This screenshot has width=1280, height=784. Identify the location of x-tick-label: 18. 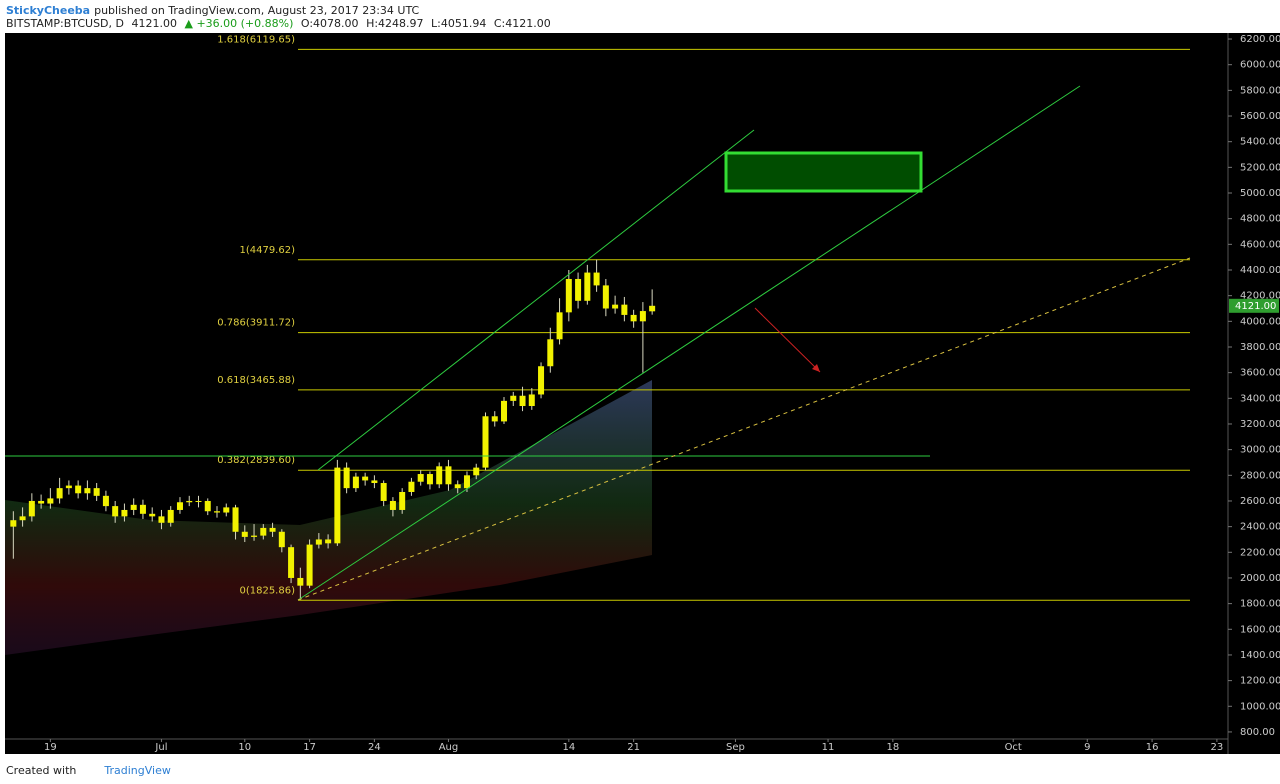
(892, 747).